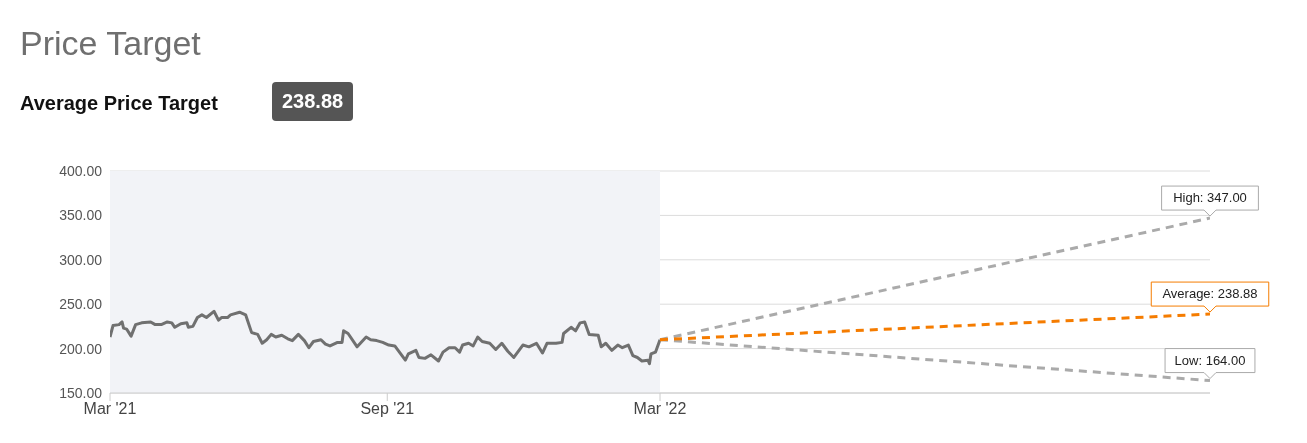 The image size is (1307, 443). Describe the element at coordinates (1210, 294) in the screenshot. I see `annotation: Average: 238.88` at that location.